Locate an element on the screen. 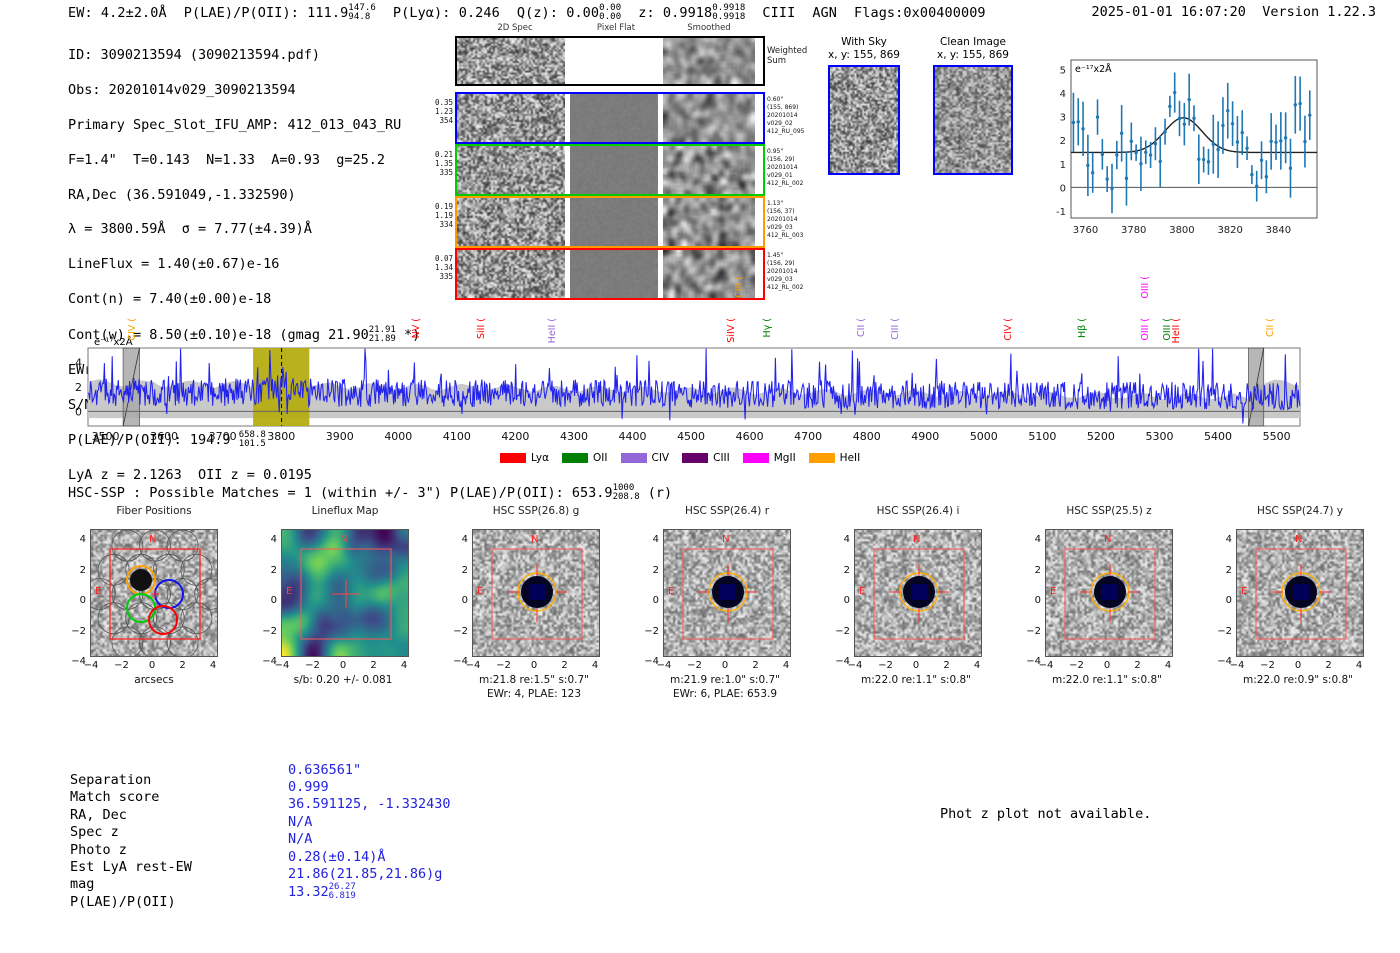 The image size is (1400, 953). emission-line-label: CIV ( is located at coordinates (1009, 329).